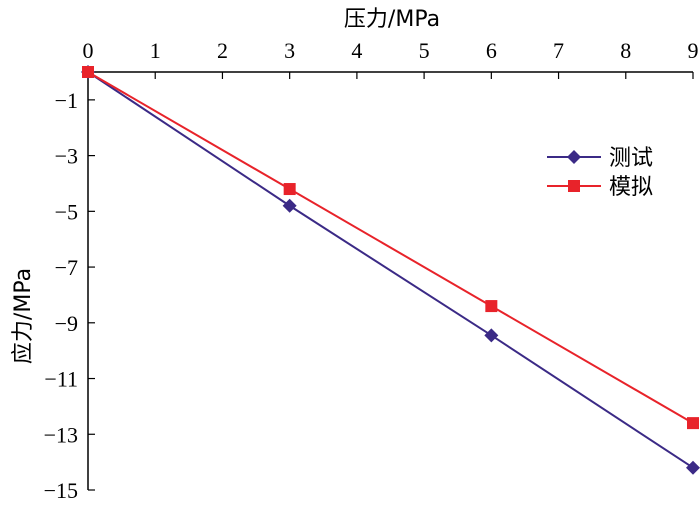 The image size is (700, 530). I want to click on y-tick-label: −5, so click(66, 211).